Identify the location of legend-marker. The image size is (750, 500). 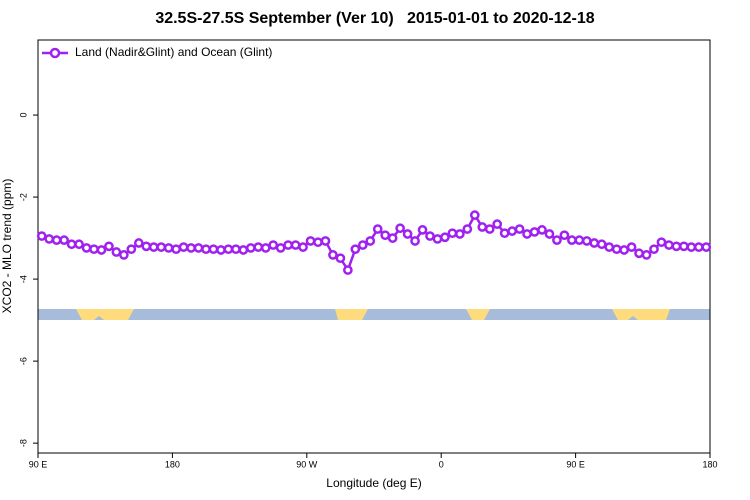
(55, 53).